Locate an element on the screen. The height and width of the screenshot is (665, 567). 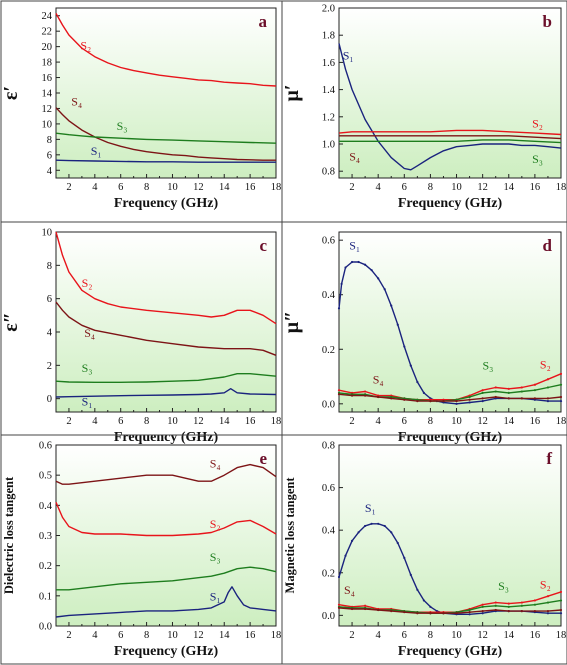
y-tick-label: 6 is located at coordinates (49, 299).